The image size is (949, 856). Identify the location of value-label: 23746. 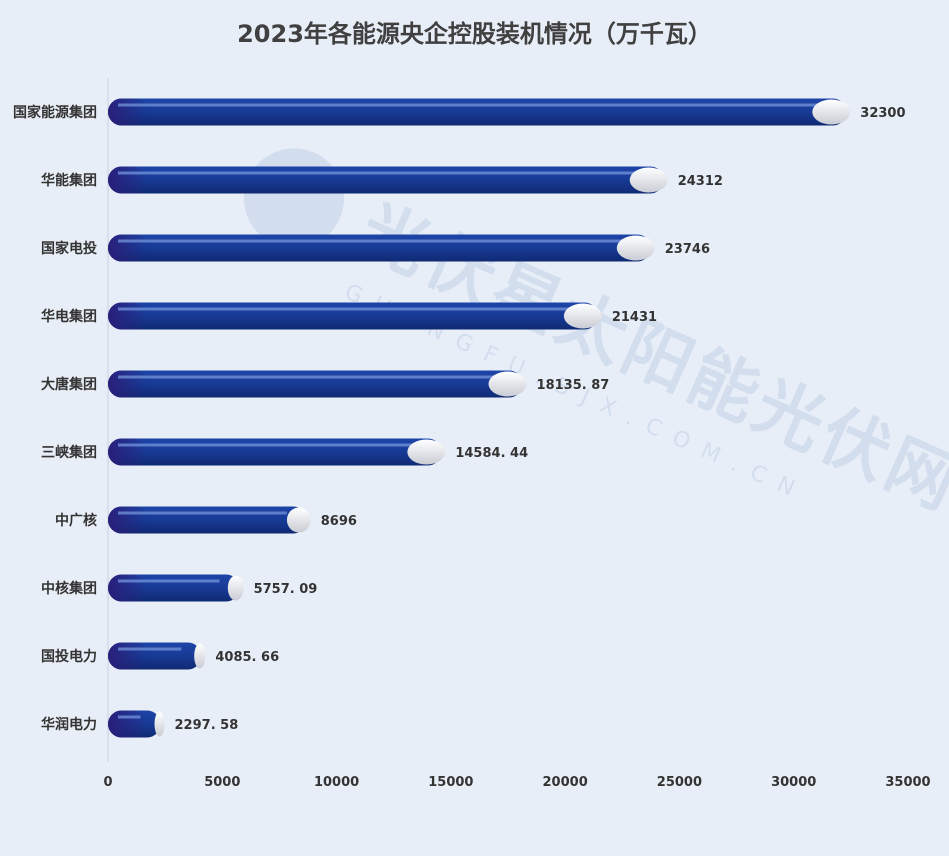
(687, 249).